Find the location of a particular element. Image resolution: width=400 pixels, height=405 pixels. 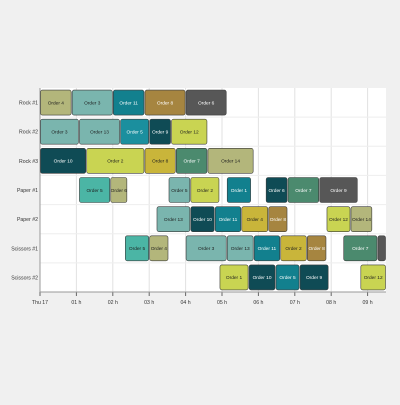

task-label: Order 10 is located at coordinates (262, 278).